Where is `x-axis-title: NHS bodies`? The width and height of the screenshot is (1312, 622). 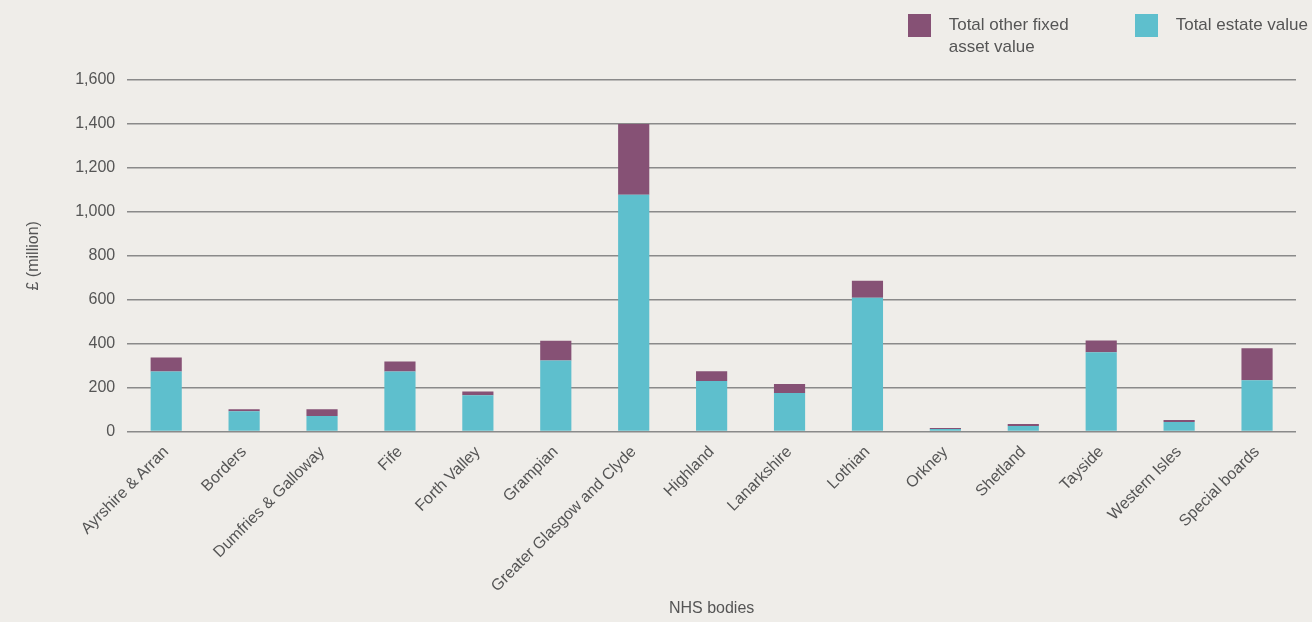 x-axis-title: NHS bodies is located at coordinates (711, 607).